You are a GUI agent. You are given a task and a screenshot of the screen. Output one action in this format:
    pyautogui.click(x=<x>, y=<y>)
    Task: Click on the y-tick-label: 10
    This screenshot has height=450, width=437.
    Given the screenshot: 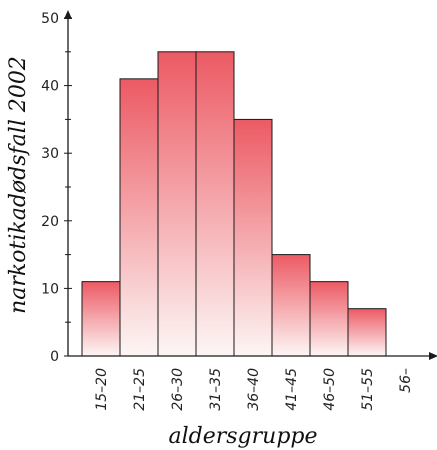 What is the action you would take?
    pyautogui.click(x=50, y=289)
    